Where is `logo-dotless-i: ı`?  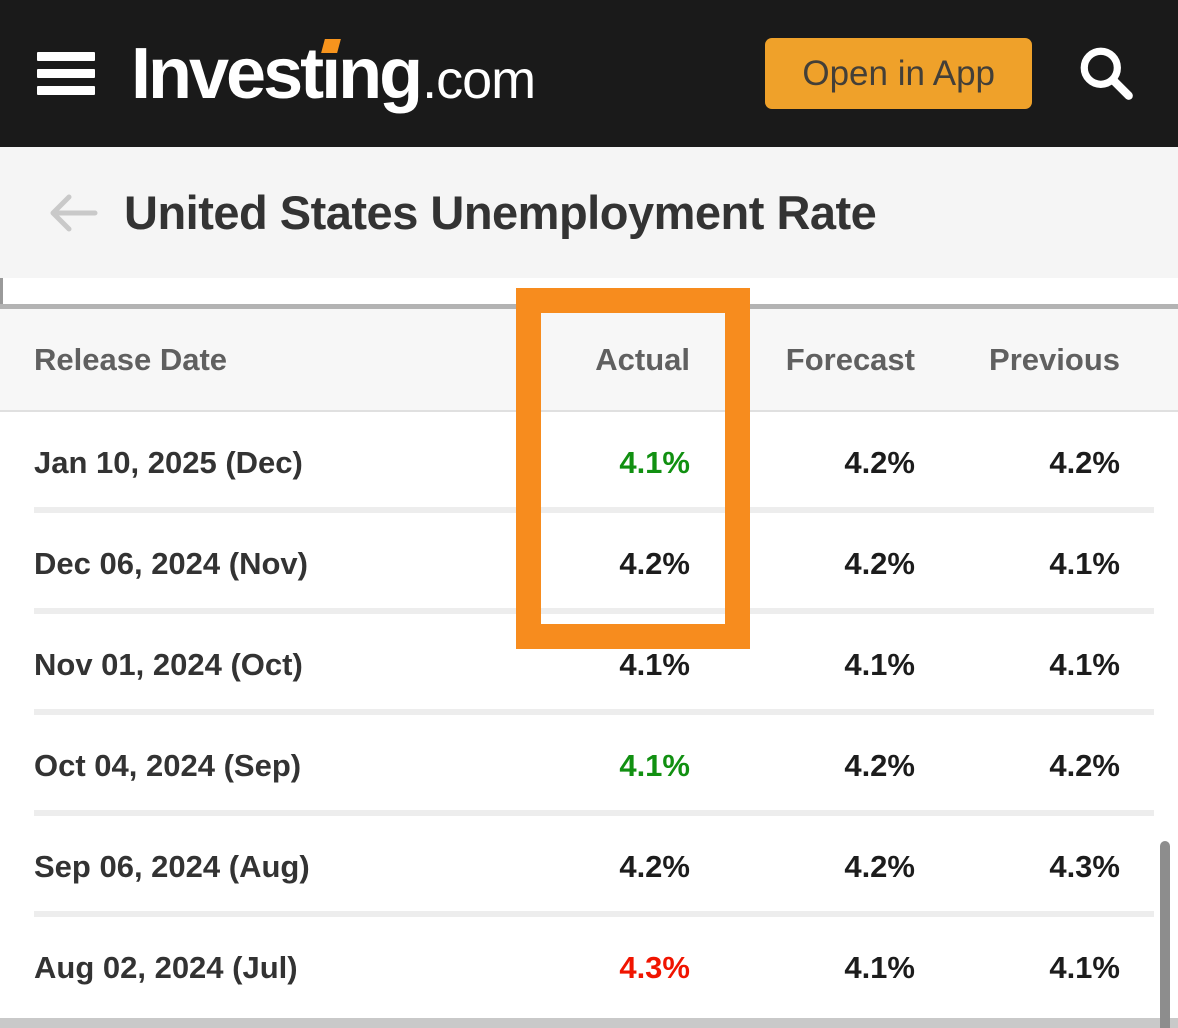 logo-dotless-i: ı is located at coordinates (331, 73).